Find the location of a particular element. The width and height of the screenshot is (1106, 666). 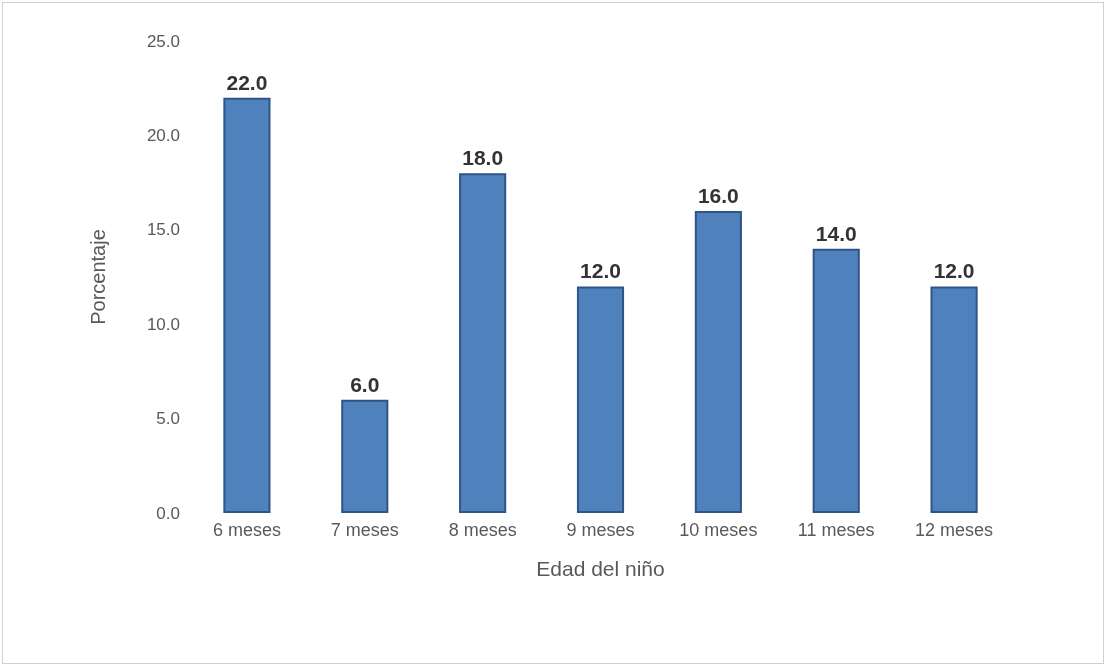

y-tick-label: 25.0 is located at coordinates (163, 41).